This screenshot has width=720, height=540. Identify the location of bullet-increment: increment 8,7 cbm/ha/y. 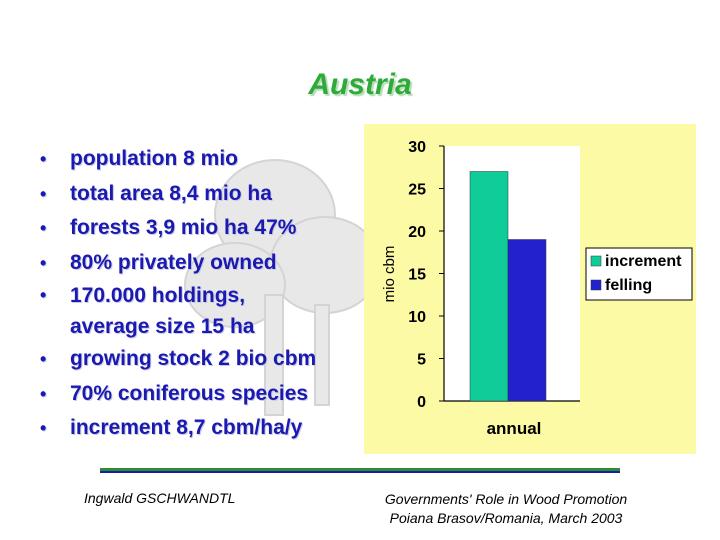
(178, 428).